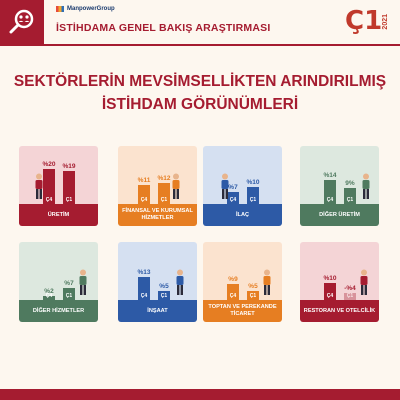 The height and width of the screenshot is (400, 400). I want to click on value-label: %19, so click(69, 166).